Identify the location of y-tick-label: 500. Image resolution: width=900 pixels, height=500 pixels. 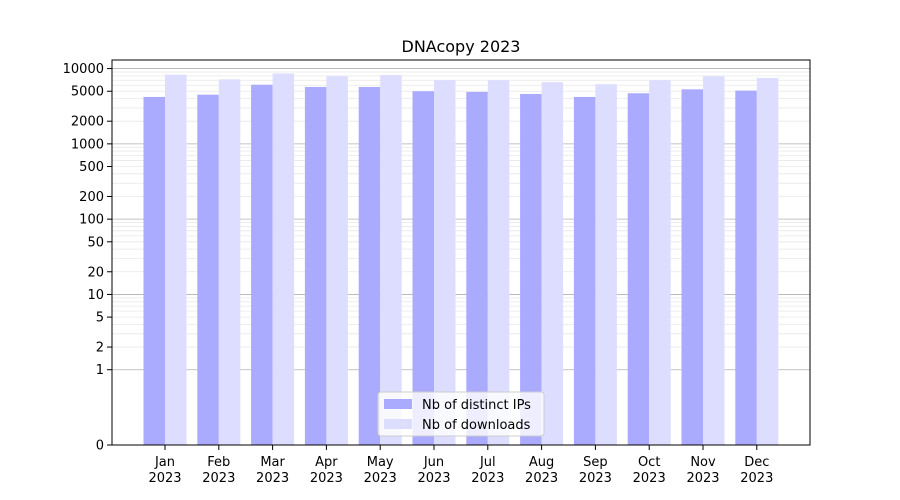
(91, 167).